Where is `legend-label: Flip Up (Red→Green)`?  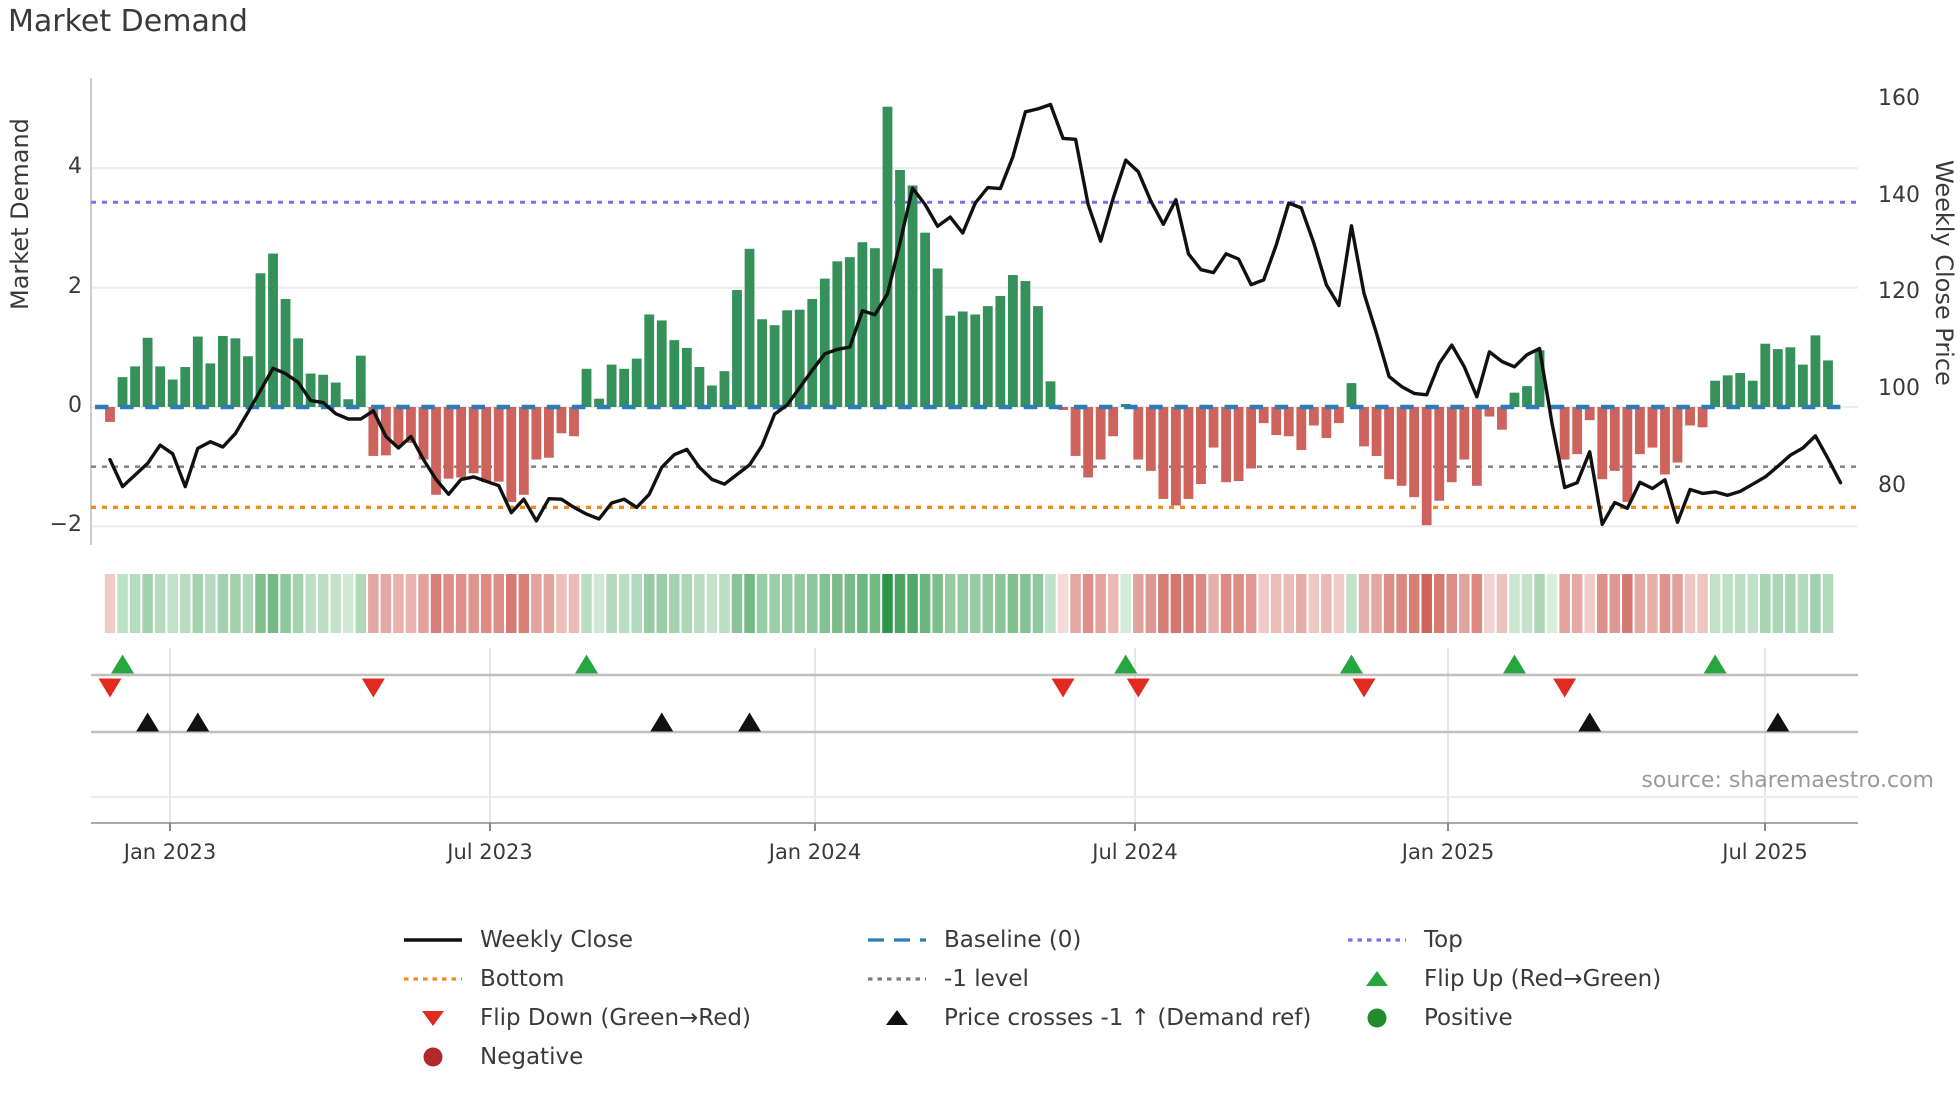 legend-label: Flip Up (Red→Green) is located at coordinates (1543, 978).